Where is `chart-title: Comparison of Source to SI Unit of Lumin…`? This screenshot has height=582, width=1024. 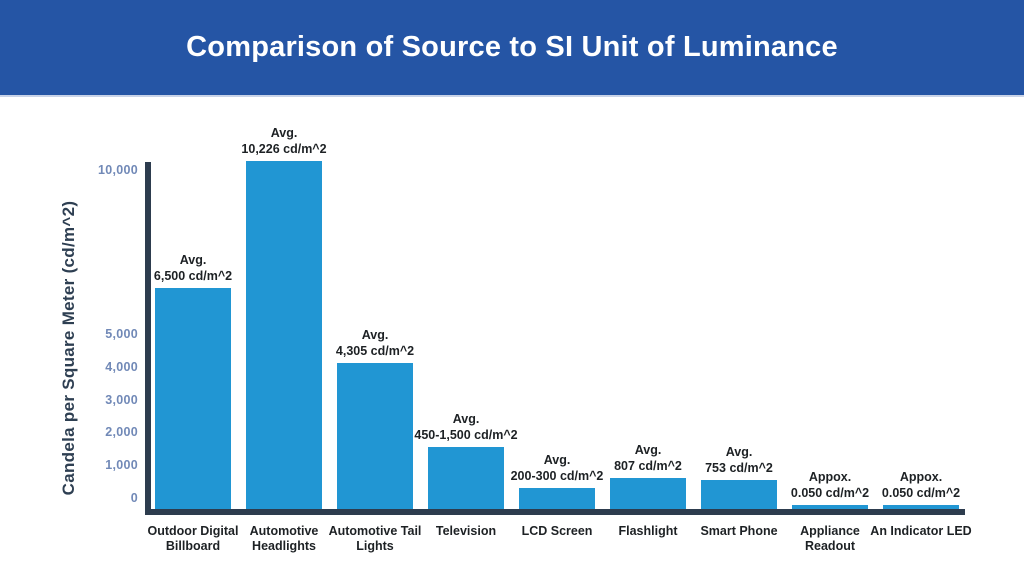
chart-title: Comparison of Source to SI Unit of Lumin… is located at coordinates (512, 47).